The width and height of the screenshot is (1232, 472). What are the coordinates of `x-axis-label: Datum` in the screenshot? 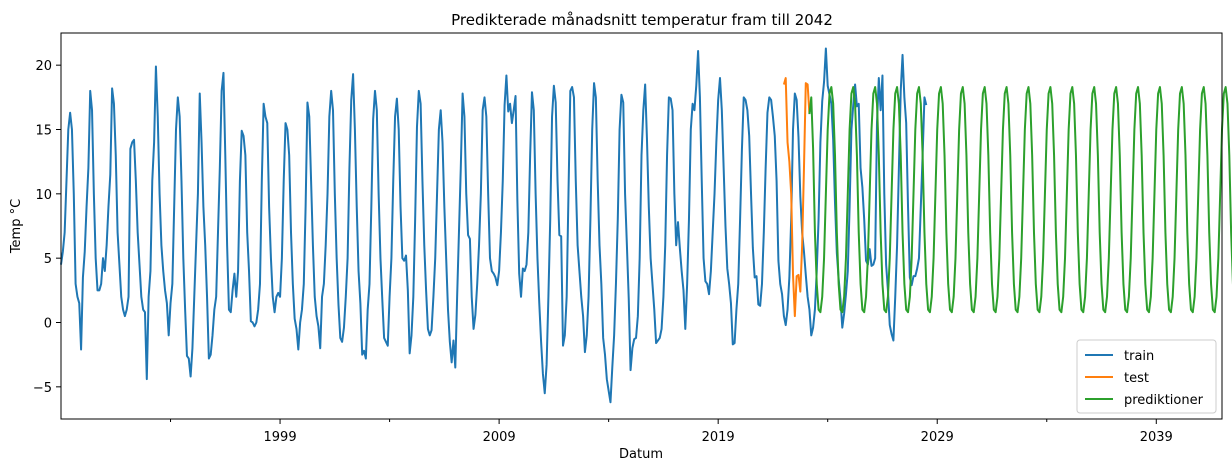 It's located at (641, 454).